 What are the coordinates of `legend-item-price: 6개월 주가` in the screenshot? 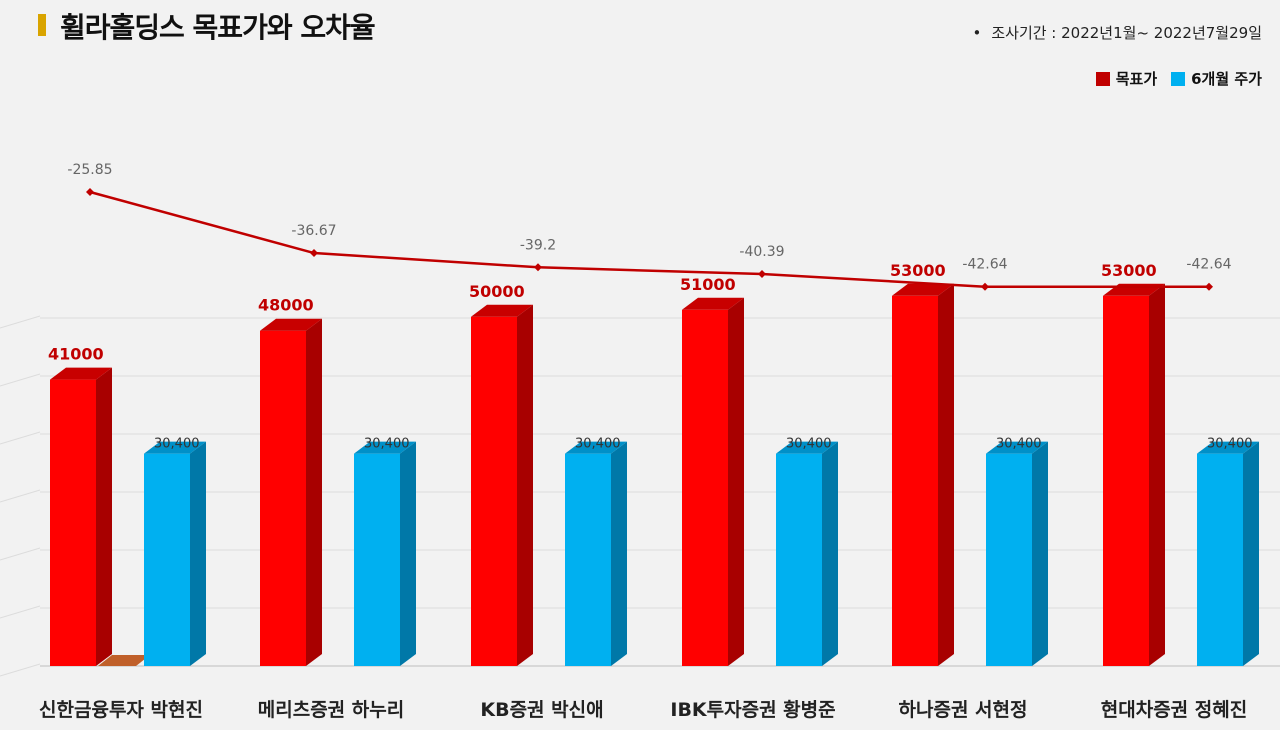 It's located at (1216, 78).